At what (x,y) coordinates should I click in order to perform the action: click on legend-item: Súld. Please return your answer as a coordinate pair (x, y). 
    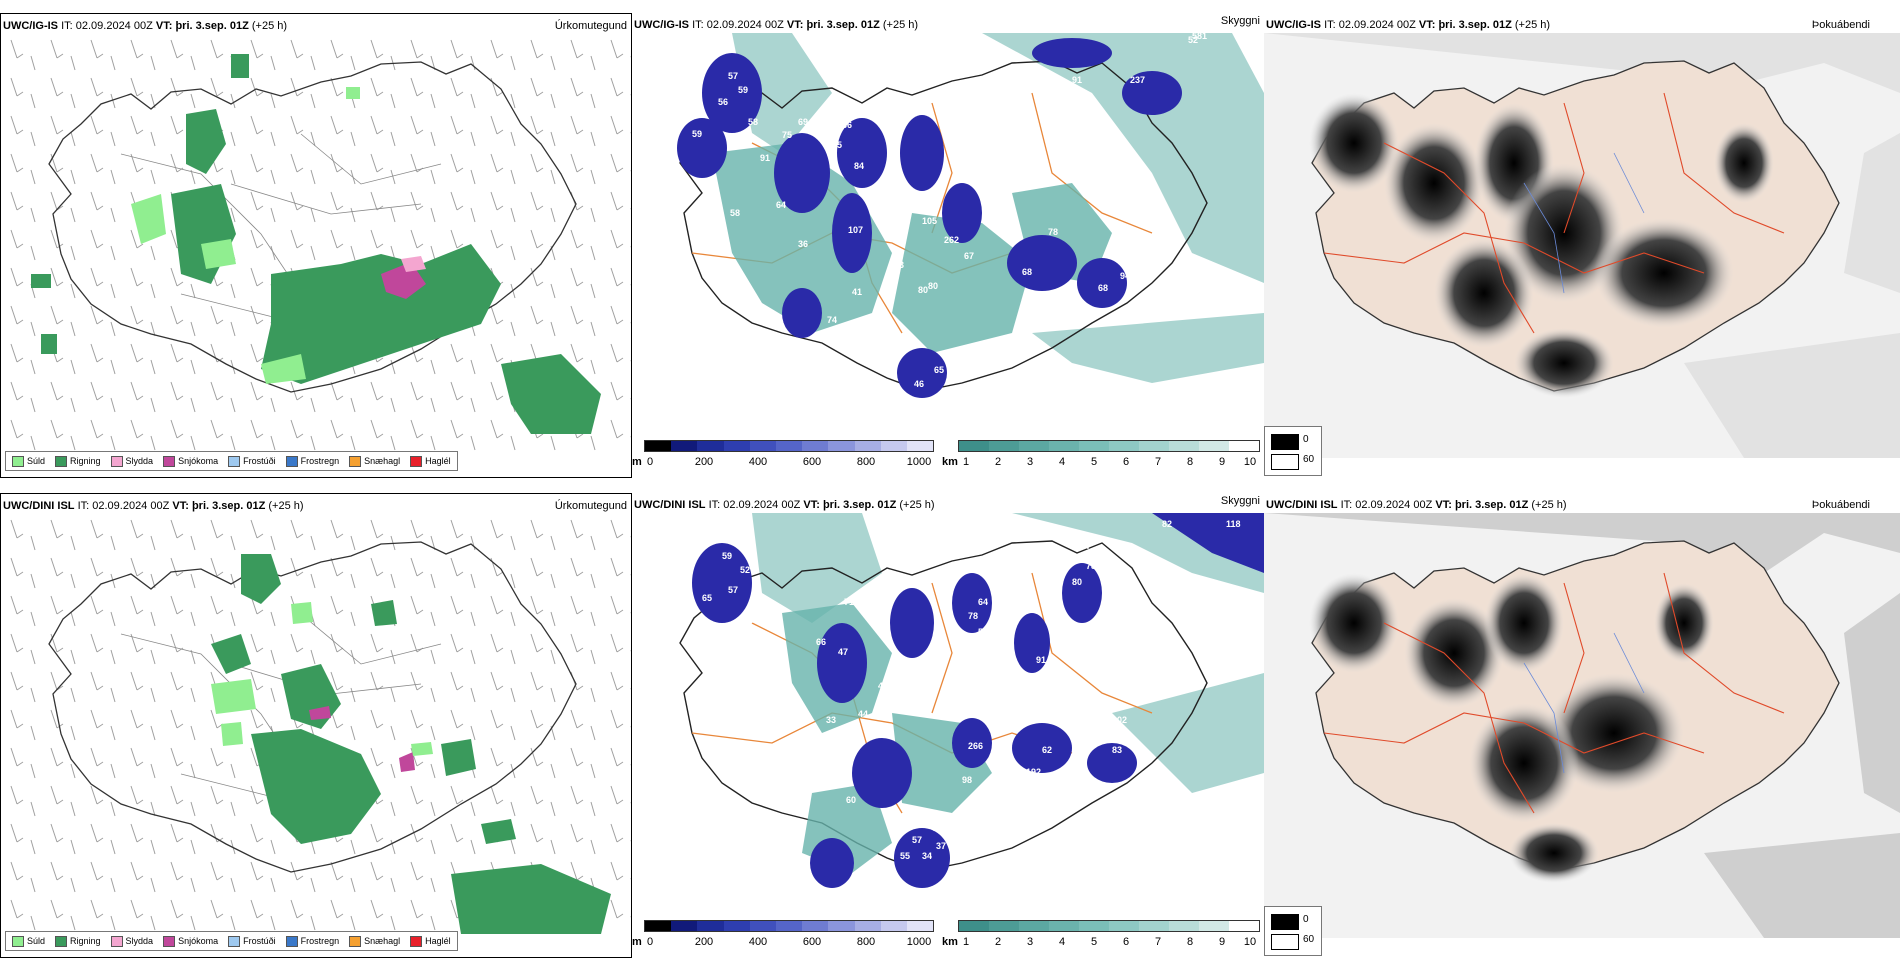
    Looking at the image, I should click on (28, 461).